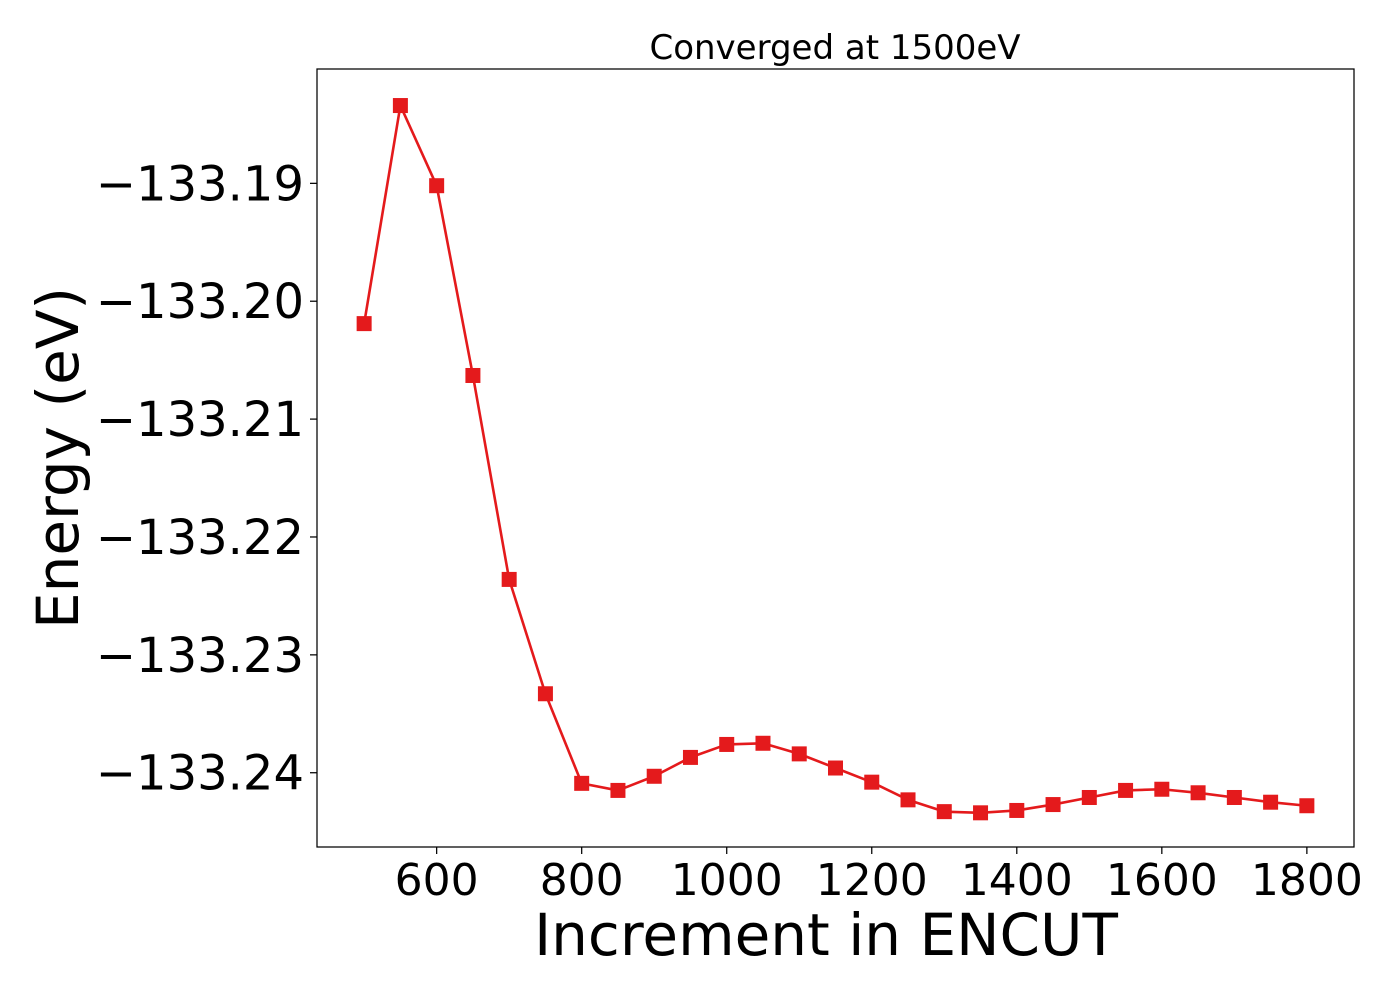 The height and width of the screenshot is (1000, 1400). What do you see at coordinates (1162, 880) in the screenshot?
I see `x-tick-label: 1600` at bounding box center [1162, 880].